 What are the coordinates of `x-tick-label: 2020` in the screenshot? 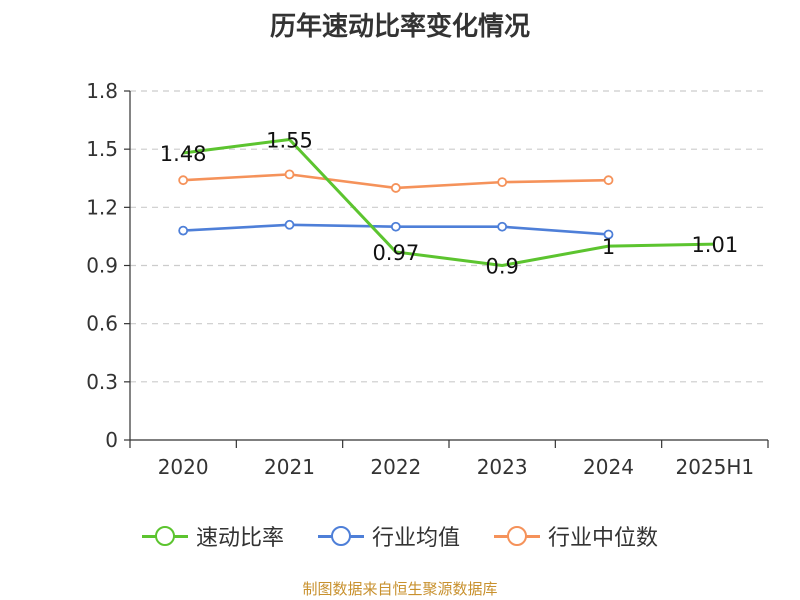 It's located at (183, 467).